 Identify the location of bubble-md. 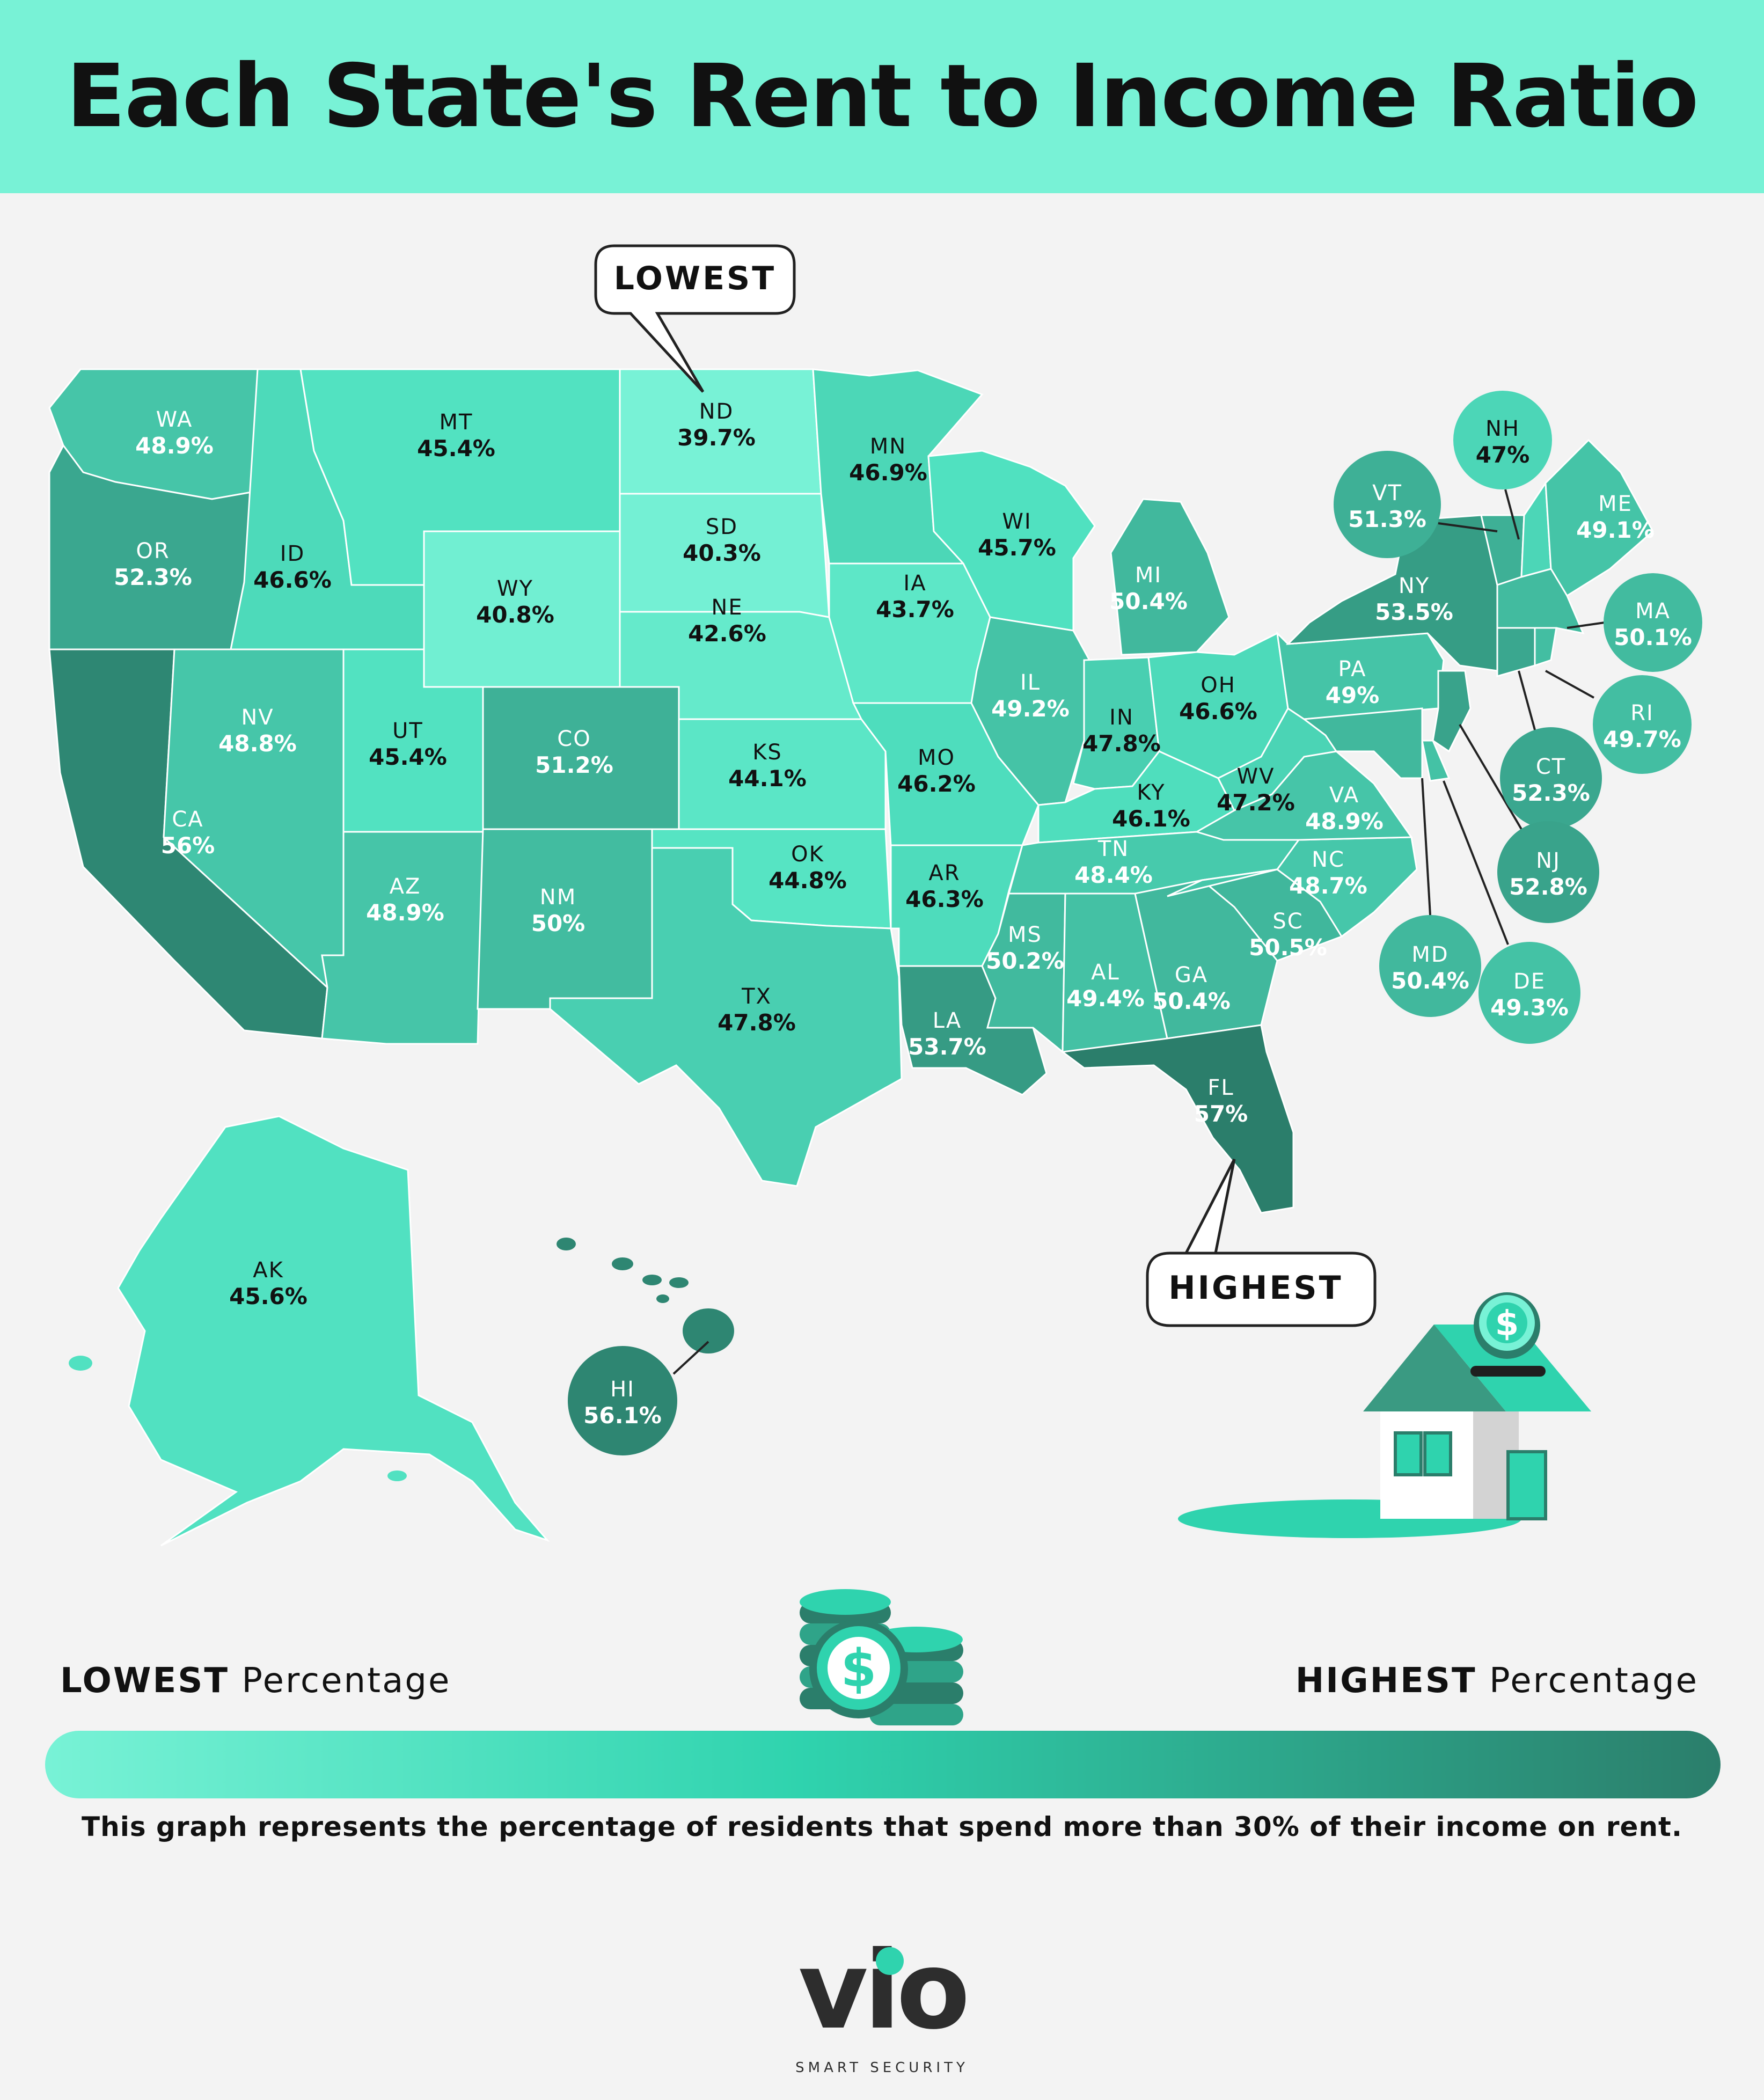
(1430, 966).